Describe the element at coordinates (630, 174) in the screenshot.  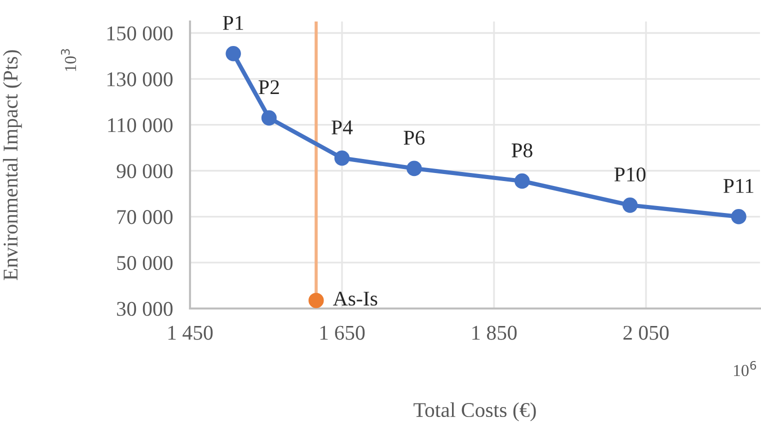
I see `annotation: P10` at that location.